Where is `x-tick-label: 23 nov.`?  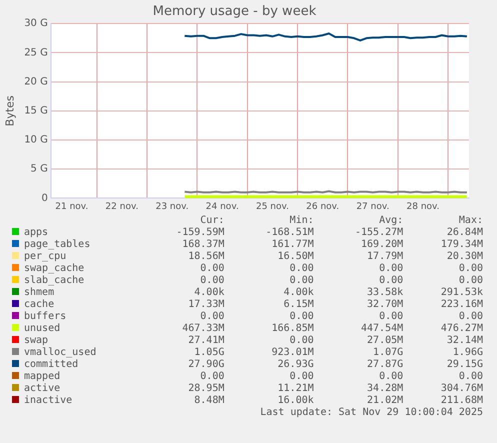
x-tick-label: 23 nov. is located at coordinates (172, 207).